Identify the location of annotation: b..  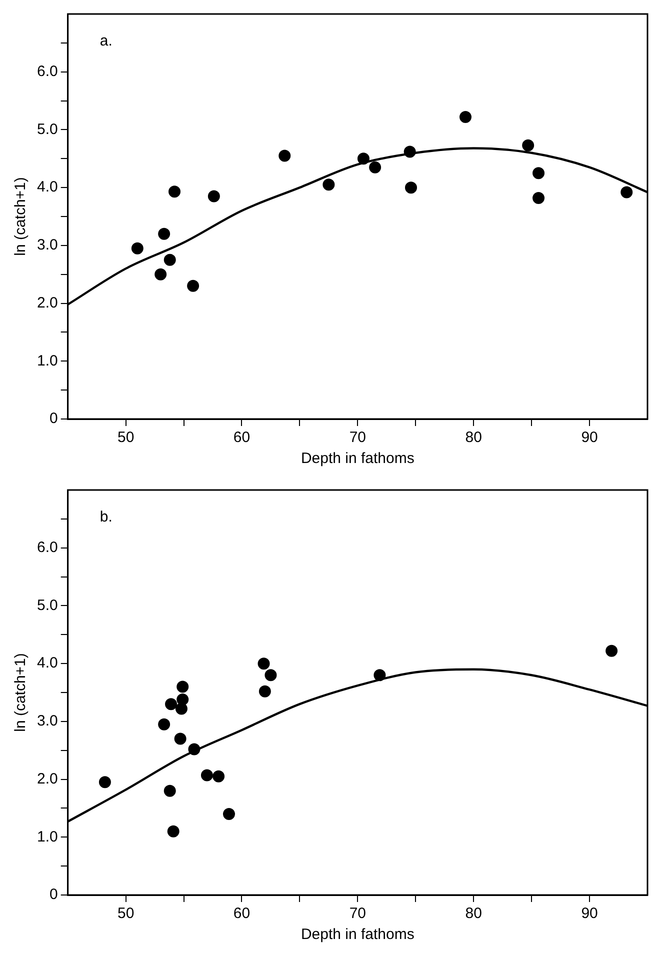
(106, 517).